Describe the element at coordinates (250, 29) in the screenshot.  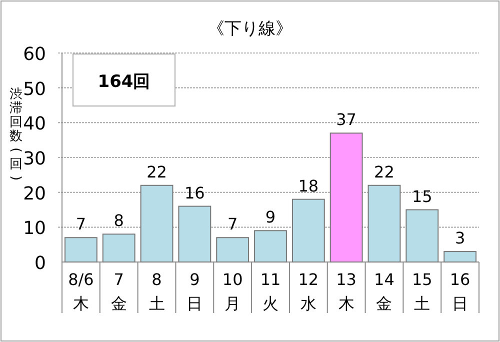
I see `chart-title: 《下り線》` at that location.